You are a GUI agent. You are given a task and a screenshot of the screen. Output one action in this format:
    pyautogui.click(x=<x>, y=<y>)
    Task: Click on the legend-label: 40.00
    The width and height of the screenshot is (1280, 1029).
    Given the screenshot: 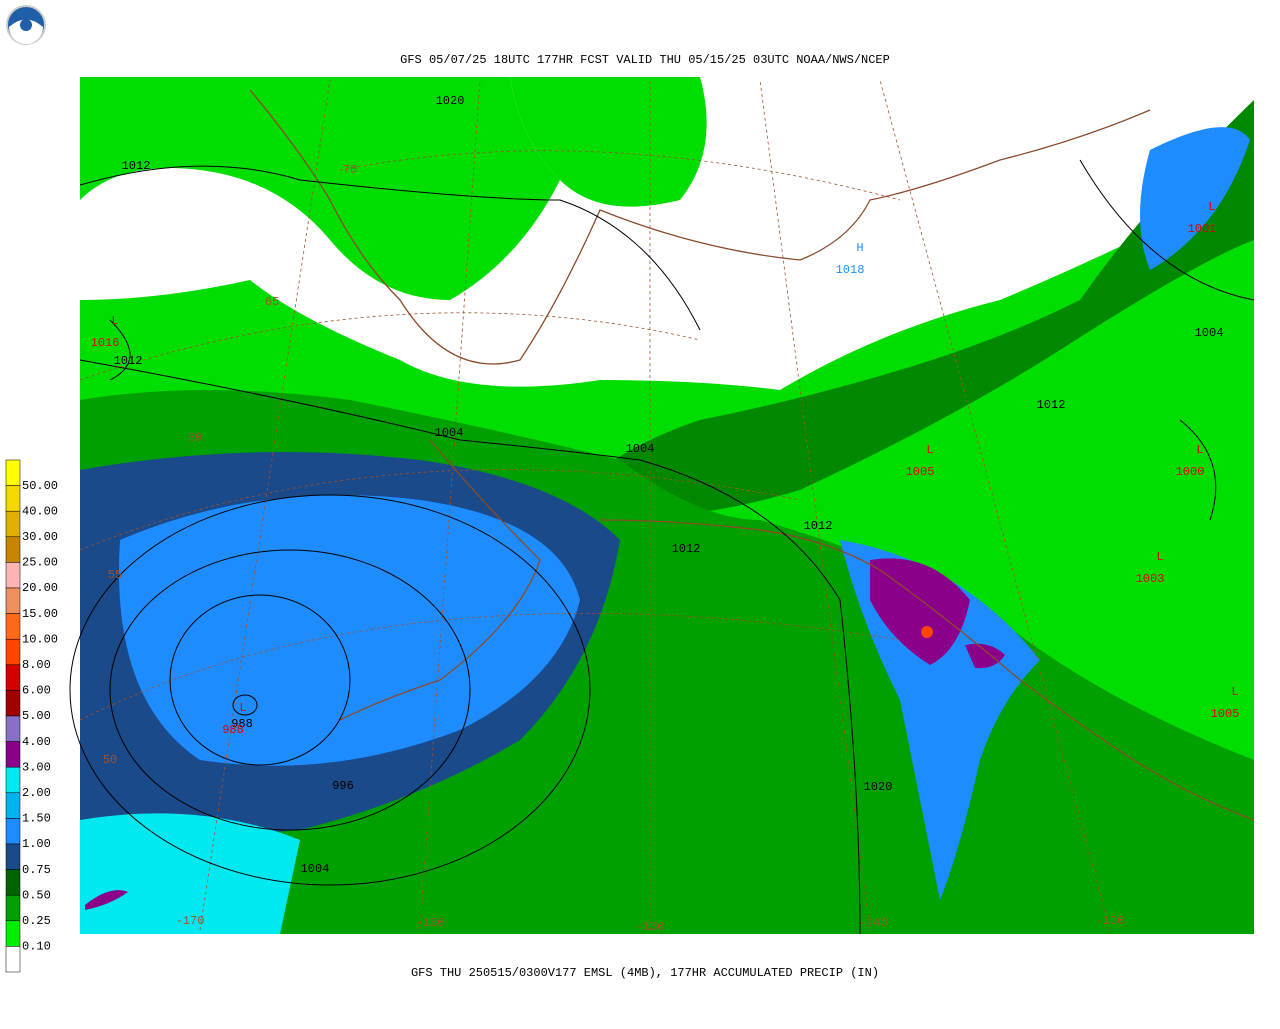 What is the action you would take?
    pyautogui.click(x=40, y=511)
    